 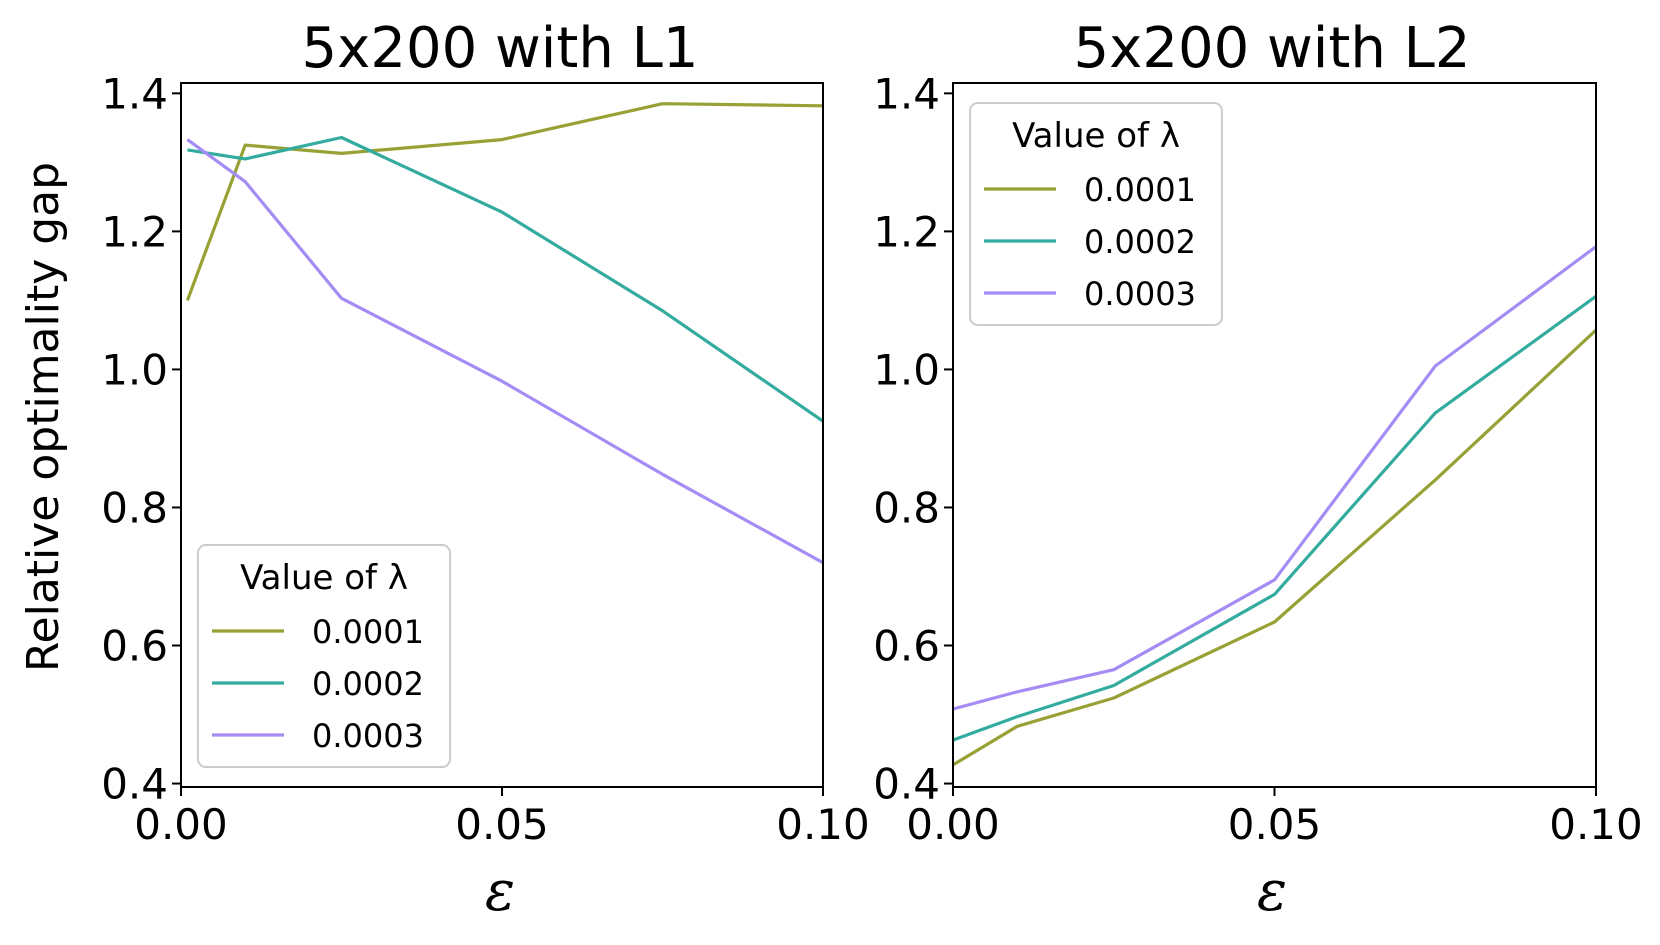 What do you see at coordinates (43, 417) in the screenshot?
I see `y-axis-label: Relative optimality gap` at bounding box center [43, 417].